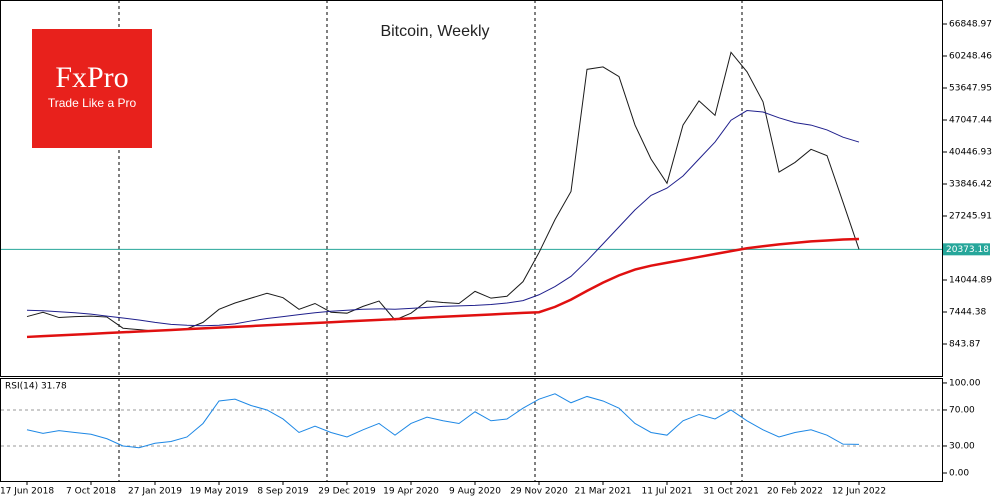 The image size is (1000, 500). I want to click on x-tick-label: 19 May 2019, so click(219, 492).